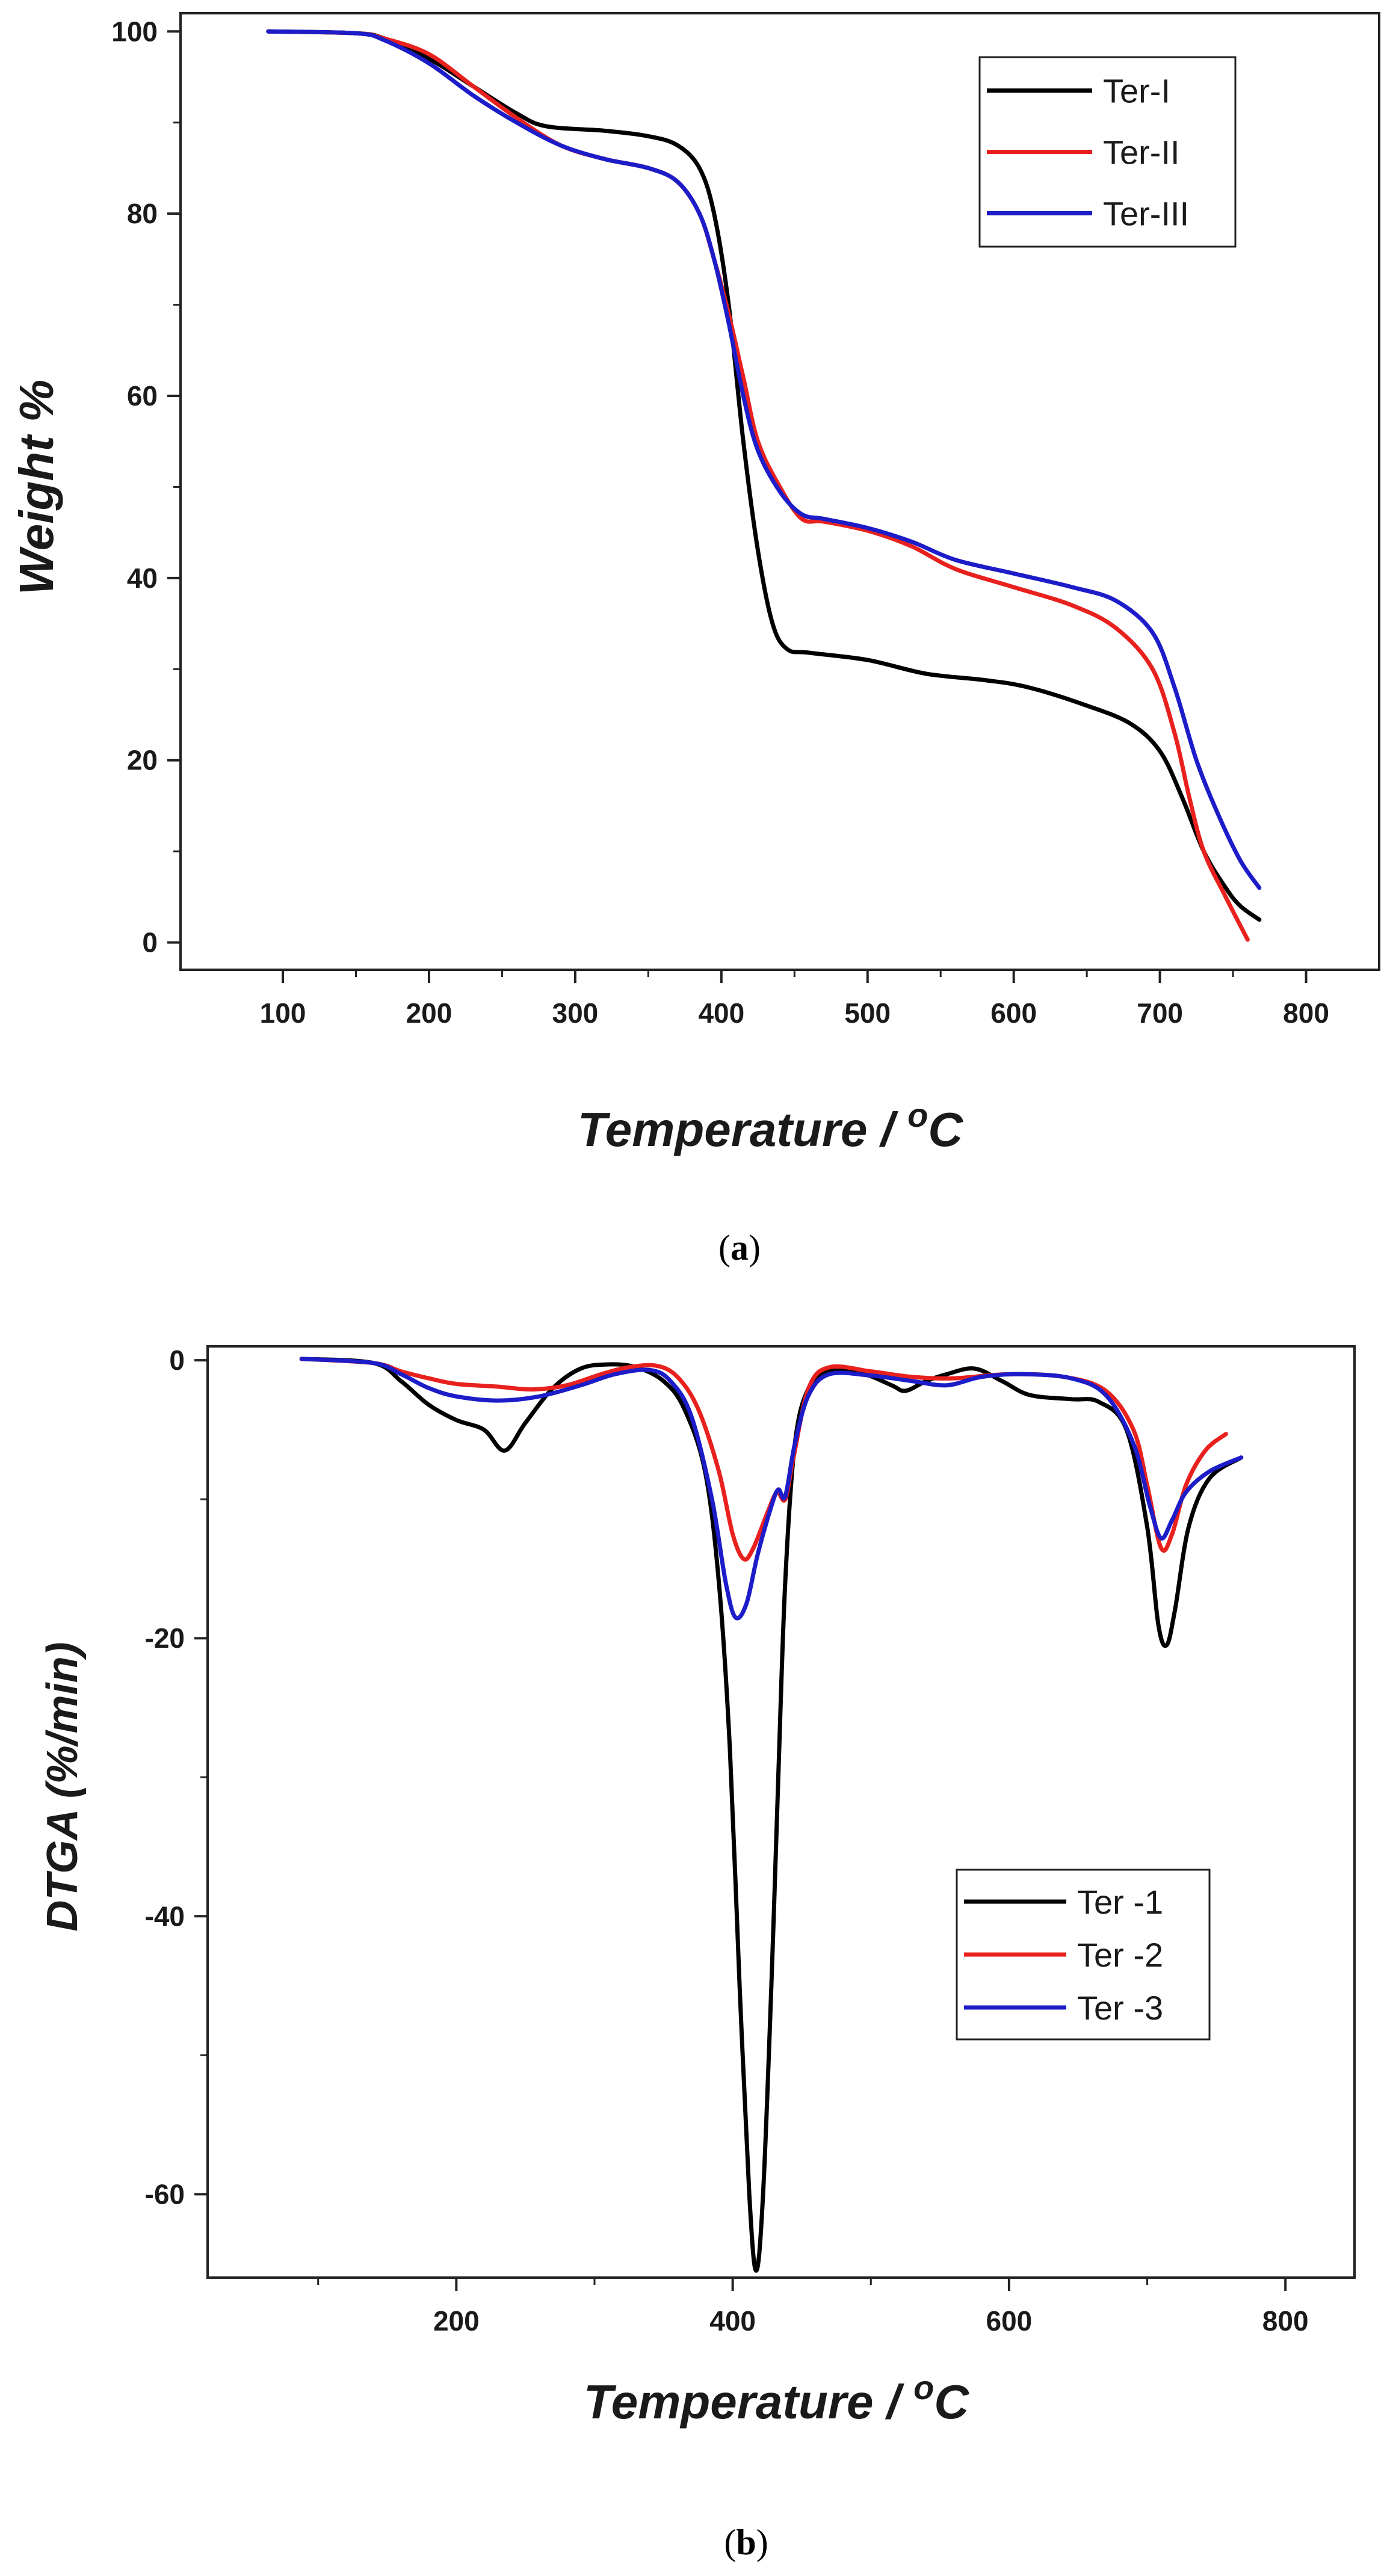 The width and height of the screenshot is (1387, 2576). I want to click on dtga-y-tick-label: 0, so click(177, 1360).